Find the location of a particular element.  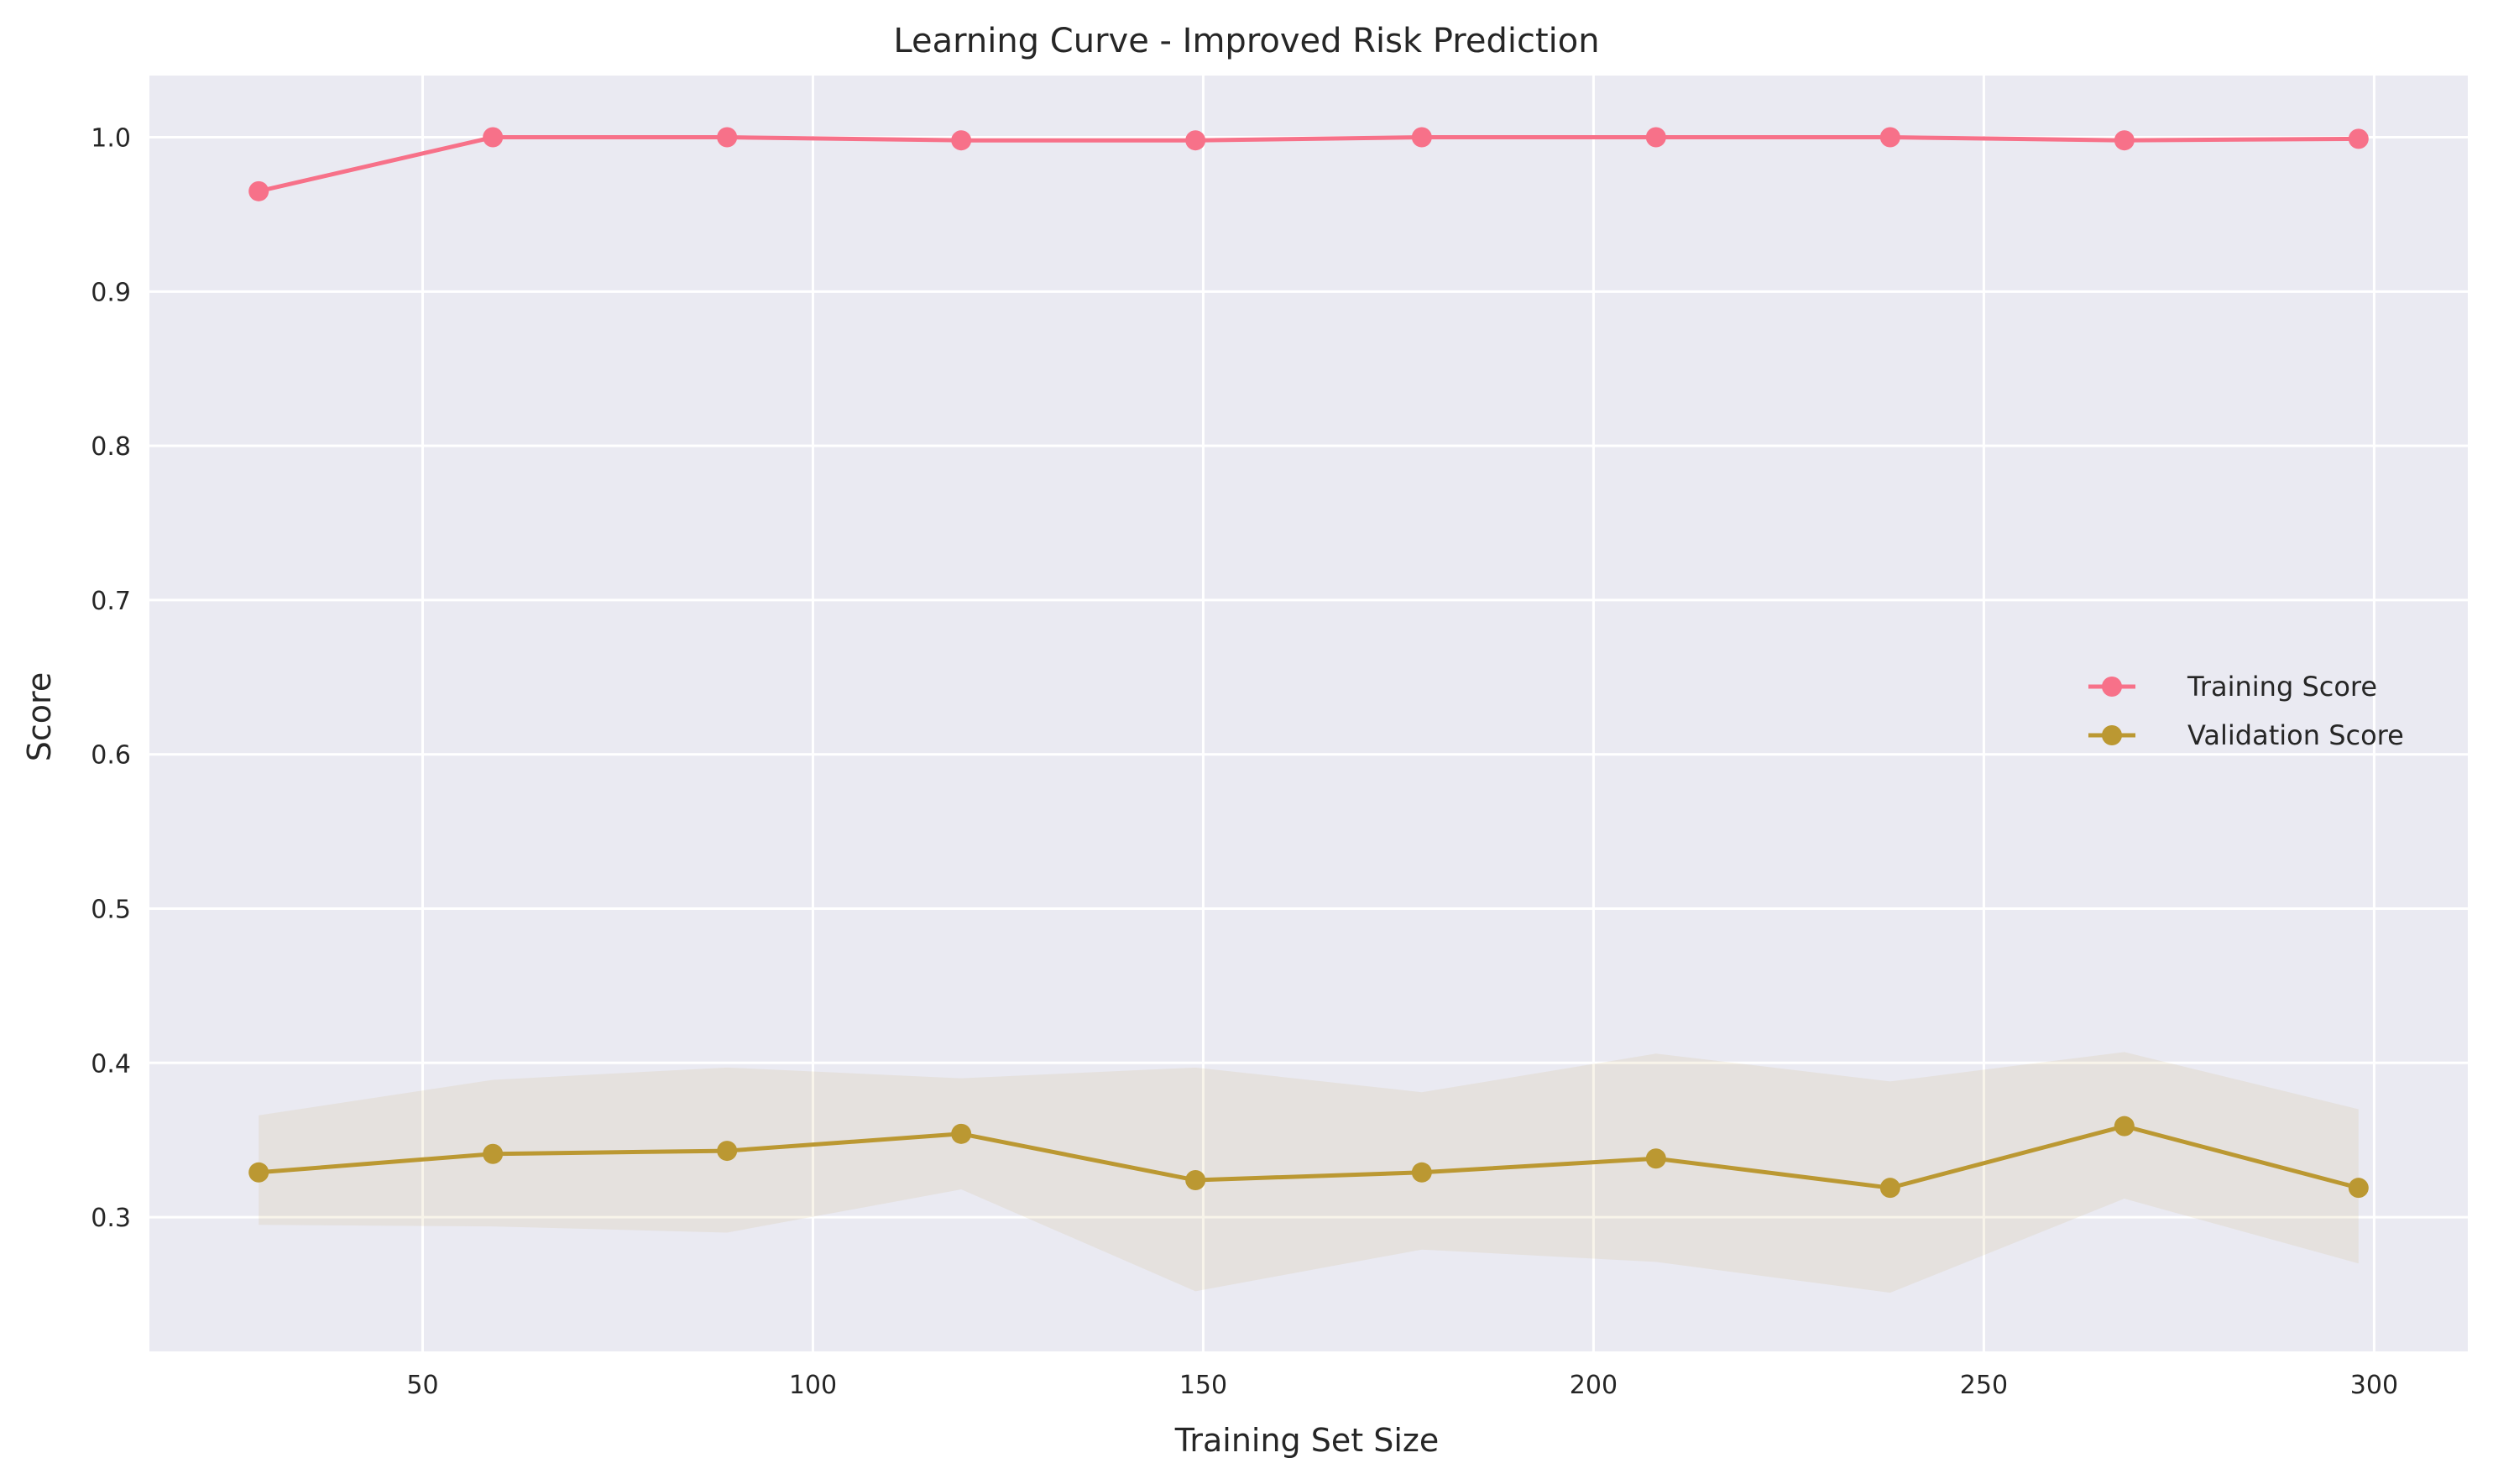

legend-validation-label: Validation Score is located at coordinates (2295, 735).